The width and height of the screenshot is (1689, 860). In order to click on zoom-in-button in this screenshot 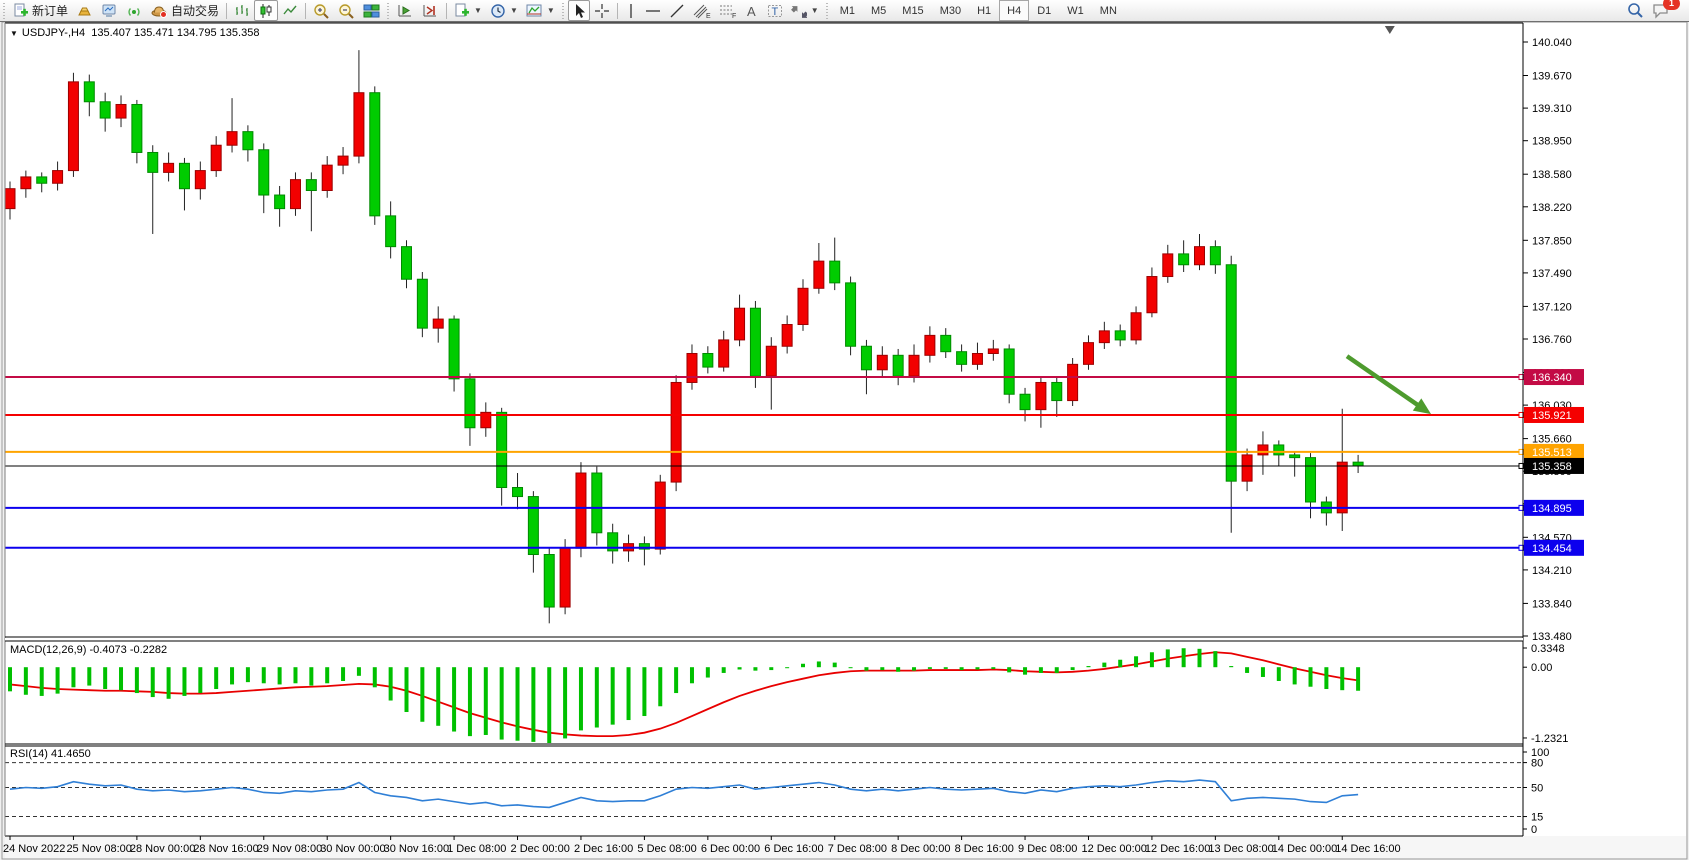, I will do `click(321, 10)`.